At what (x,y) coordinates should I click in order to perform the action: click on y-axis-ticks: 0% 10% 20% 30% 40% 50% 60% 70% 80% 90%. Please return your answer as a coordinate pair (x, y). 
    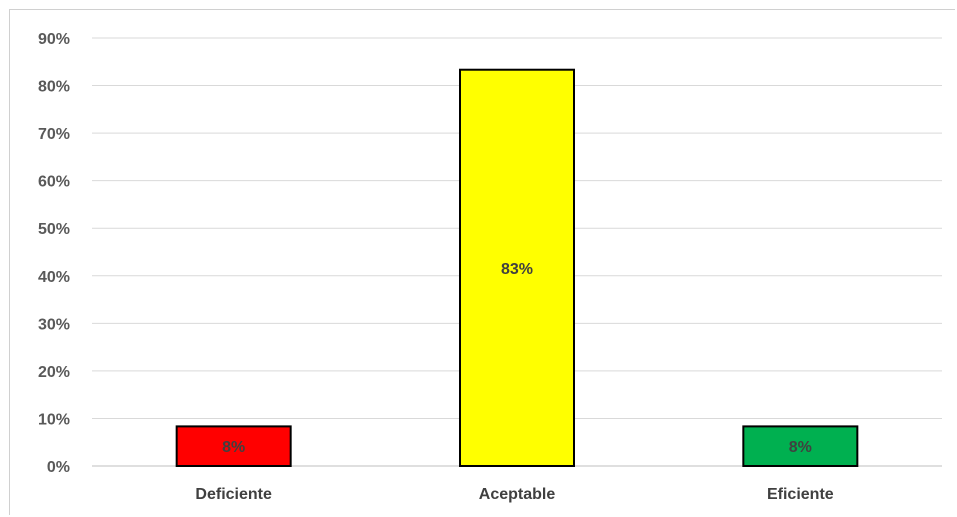
    Looking at the image, I should click on (54, 253).